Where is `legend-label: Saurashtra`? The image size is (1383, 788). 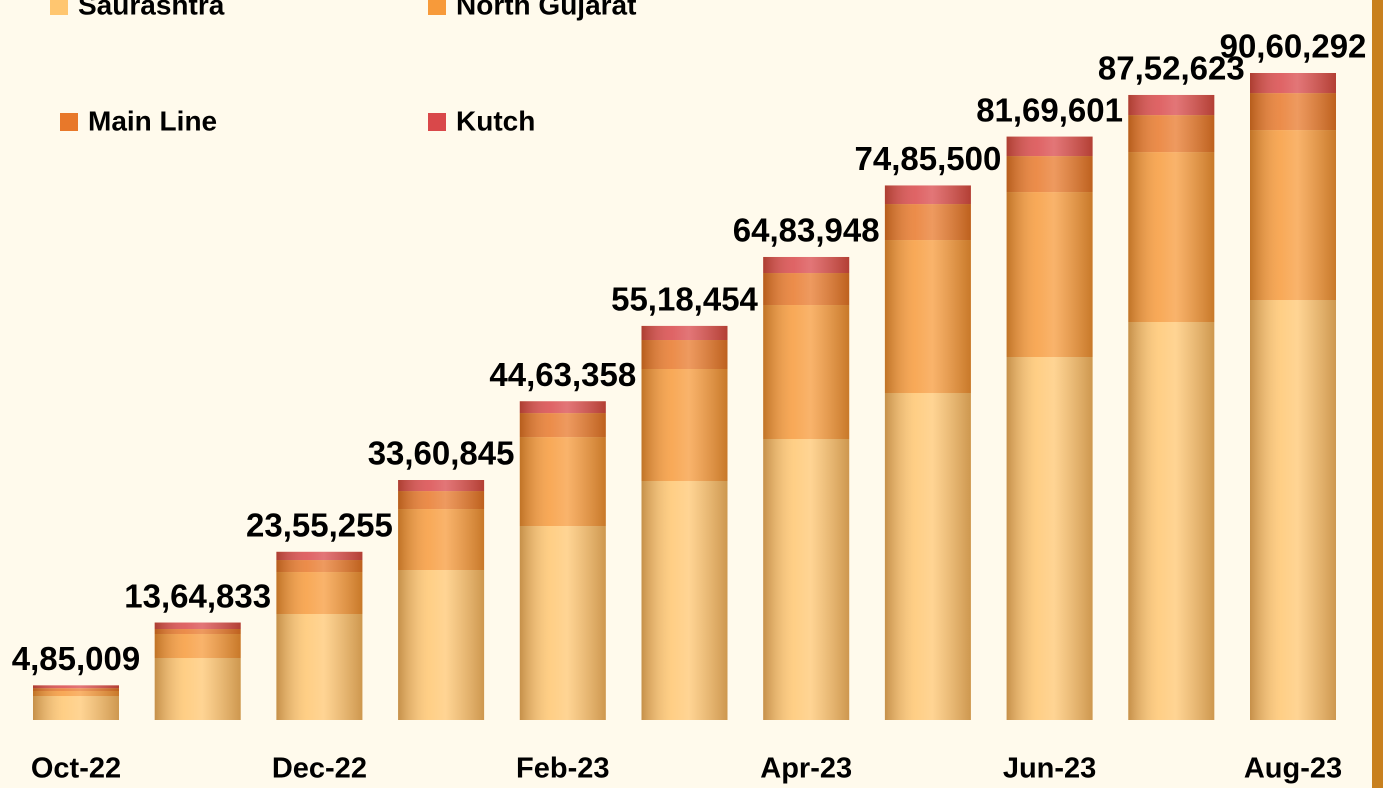 legend-label: Saurashtra is located at coordinates (151, 10).